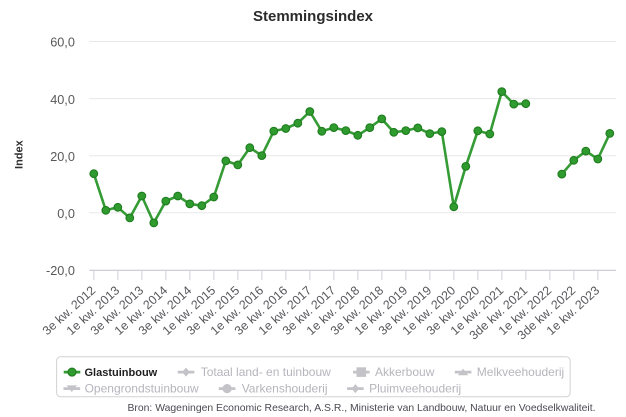  I want to click on svg-text: 0,0, so click(66, 214).